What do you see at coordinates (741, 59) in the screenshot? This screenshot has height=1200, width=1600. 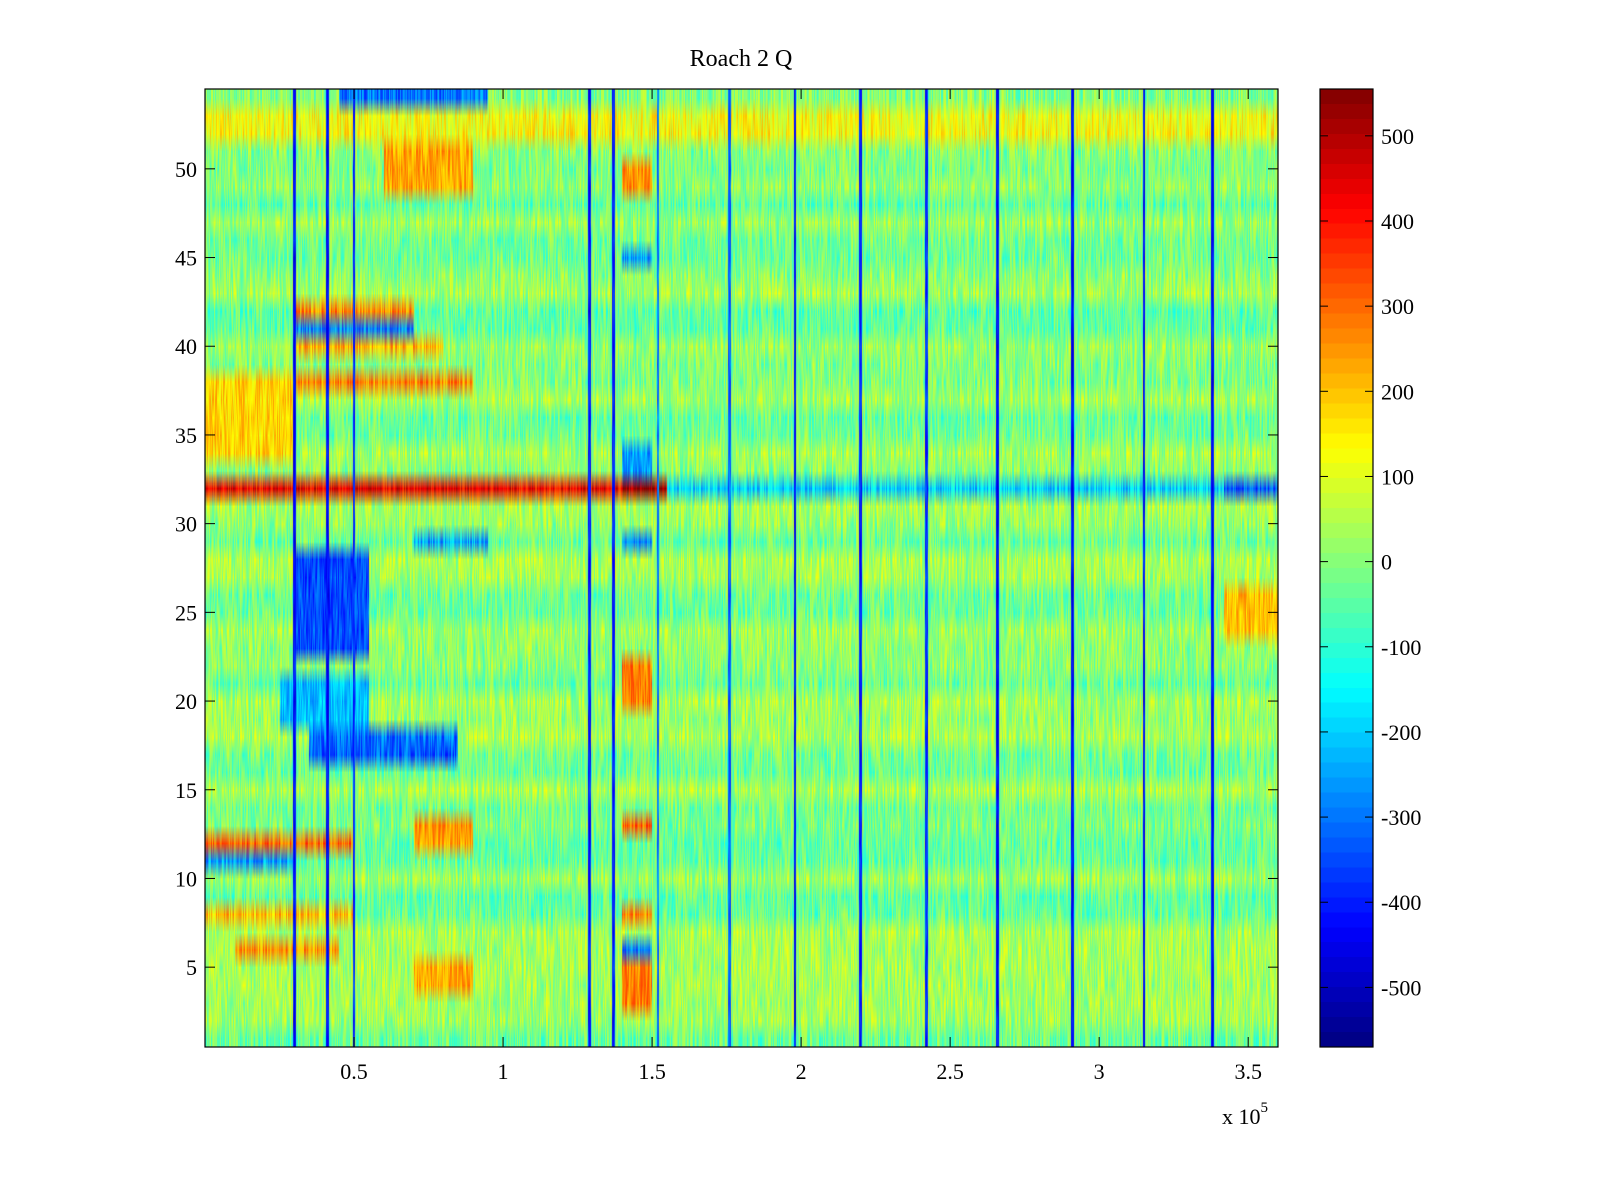 I see `chart-title: Roach 2 Q` at bounding box center [741, 59].